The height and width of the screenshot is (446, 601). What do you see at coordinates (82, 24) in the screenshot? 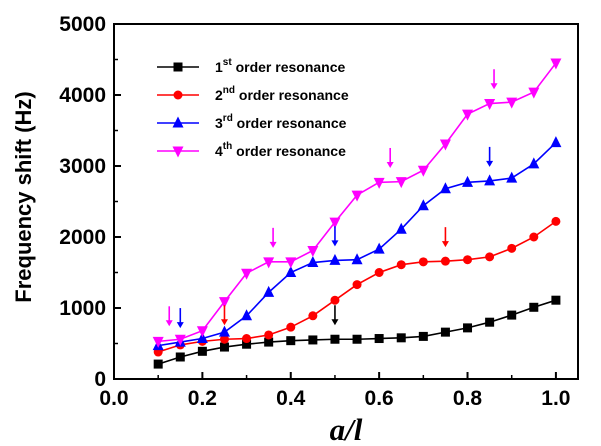
I see `y-tick-label: 5000` at bounding box center [82, 24].